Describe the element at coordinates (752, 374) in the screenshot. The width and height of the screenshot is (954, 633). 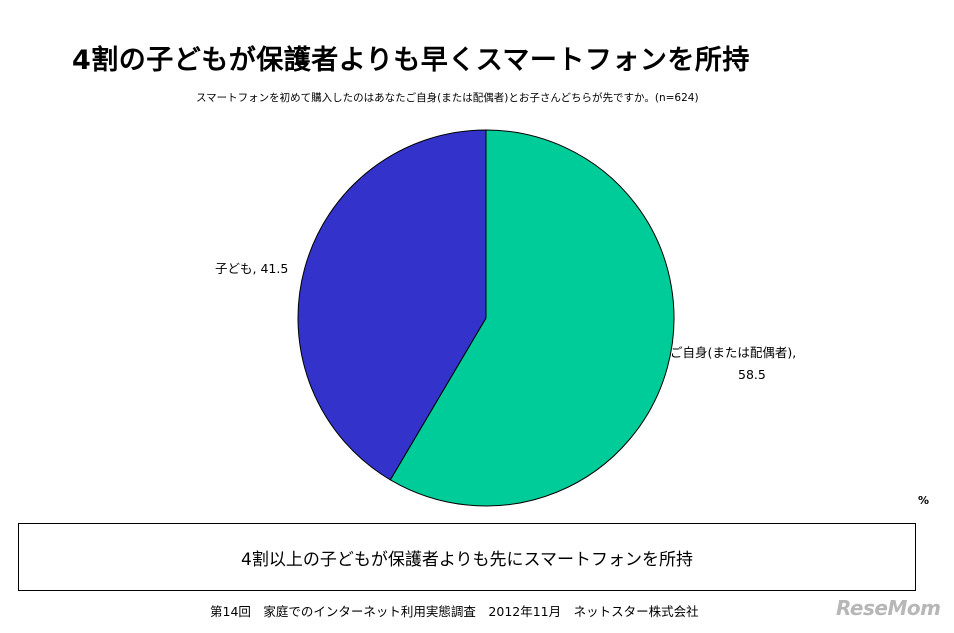
I see `slice-label-self-value: 58.5` at that location.